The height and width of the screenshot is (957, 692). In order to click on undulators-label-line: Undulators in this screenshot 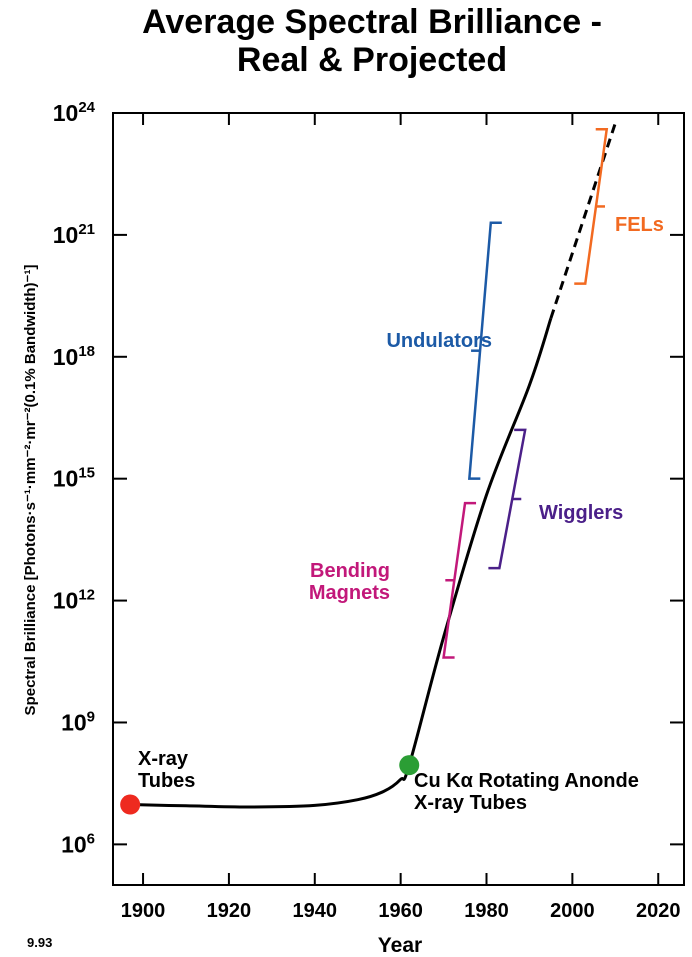, I will do `click(439, 341)`.